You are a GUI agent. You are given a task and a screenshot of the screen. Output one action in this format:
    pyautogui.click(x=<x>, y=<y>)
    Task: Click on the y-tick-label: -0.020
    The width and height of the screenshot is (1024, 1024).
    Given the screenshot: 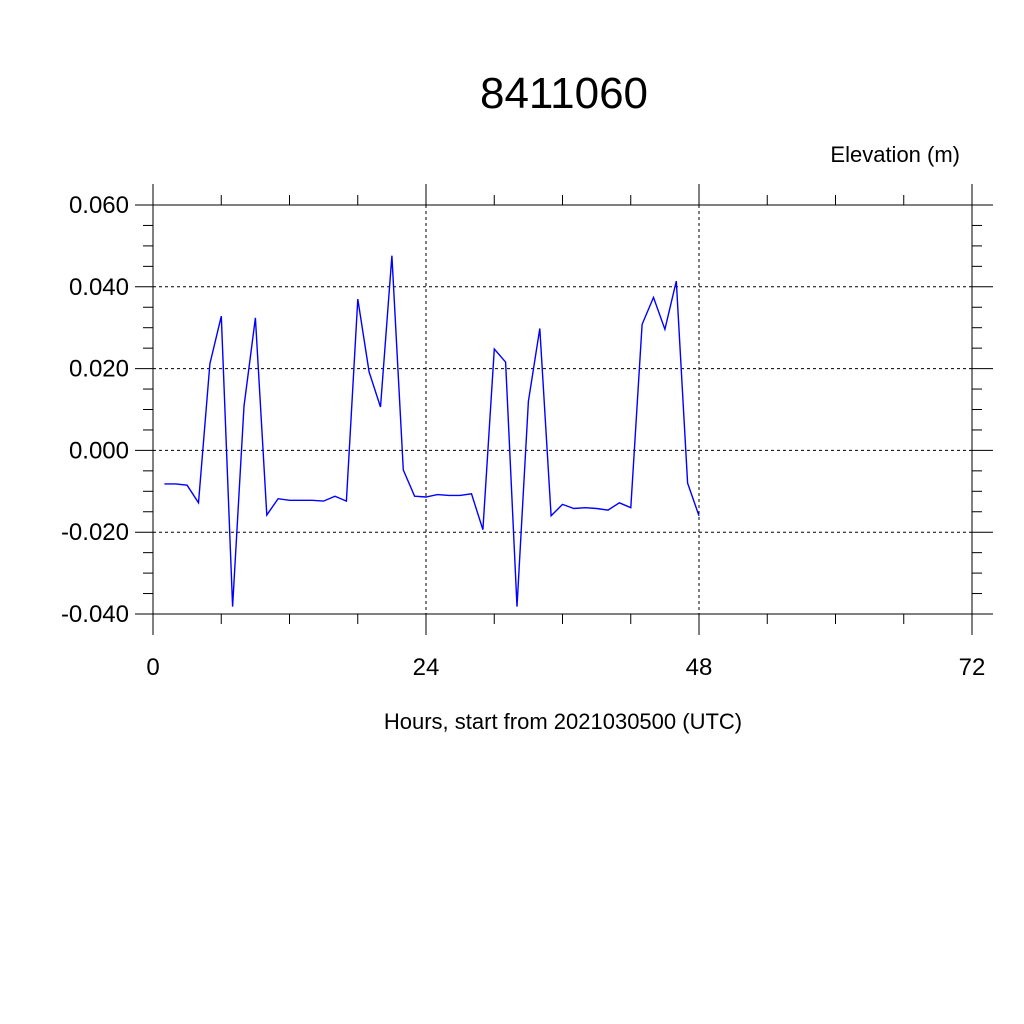 What is the action you would take?
    pyautogui.click(x=95, y=532)
    